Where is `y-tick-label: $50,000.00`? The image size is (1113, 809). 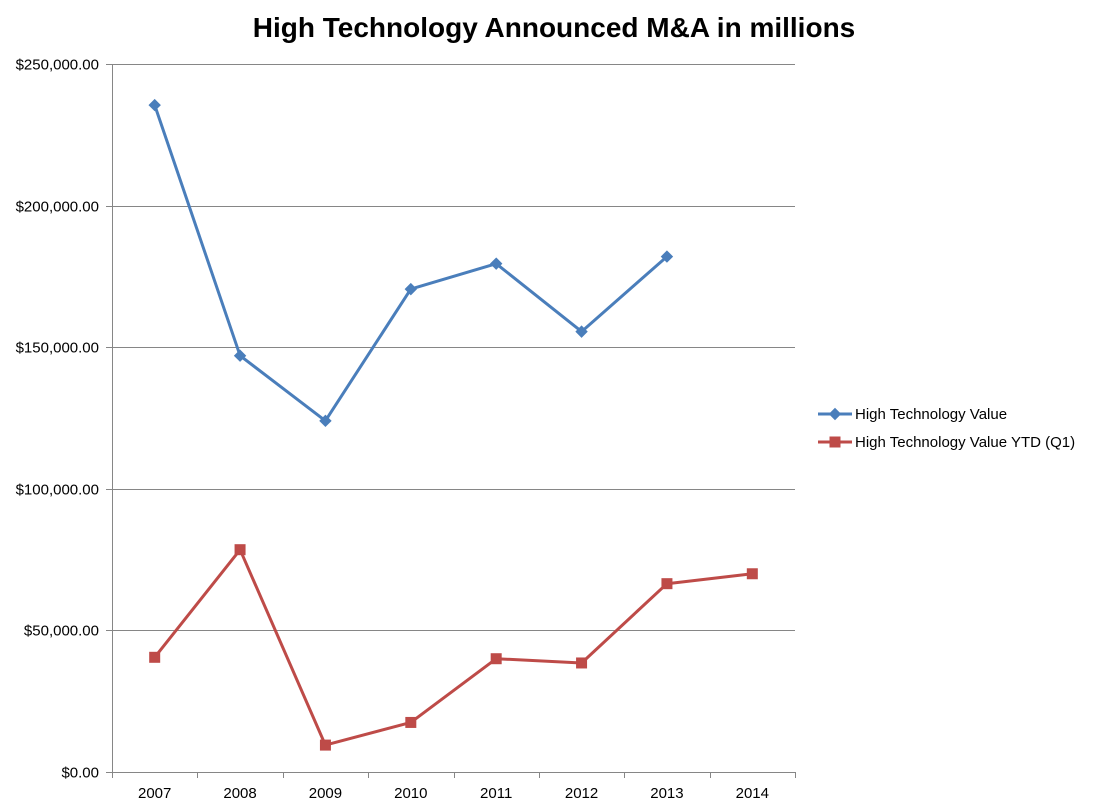 y-tick-label: $50,000.00 is located at coordinates (61, 631).